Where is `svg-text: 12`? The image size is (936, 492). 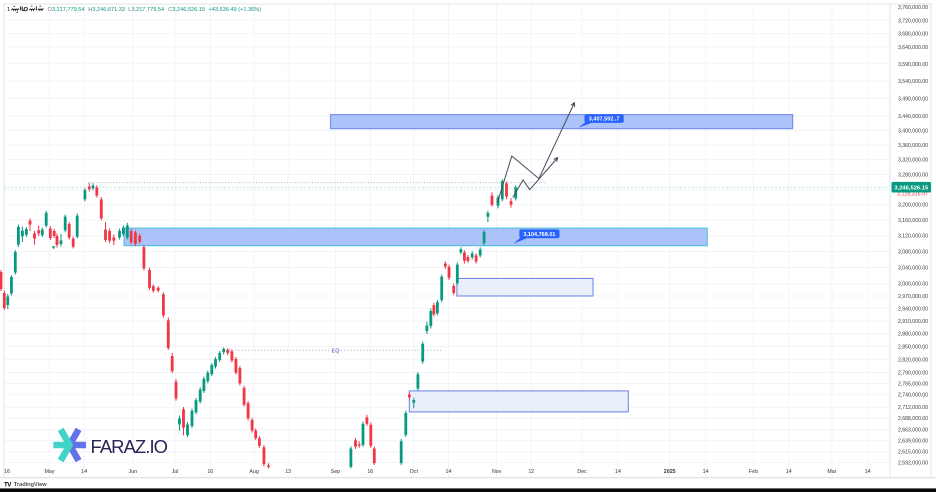 svg-text: 12 is located at coordinates (531, 472).